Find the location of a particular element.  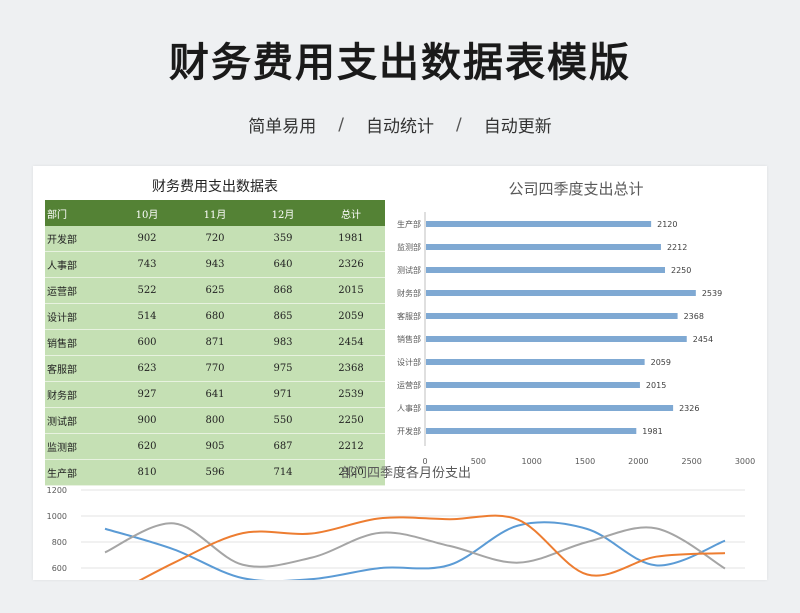

column-header: 部门 is located at coordinates (79, 213).